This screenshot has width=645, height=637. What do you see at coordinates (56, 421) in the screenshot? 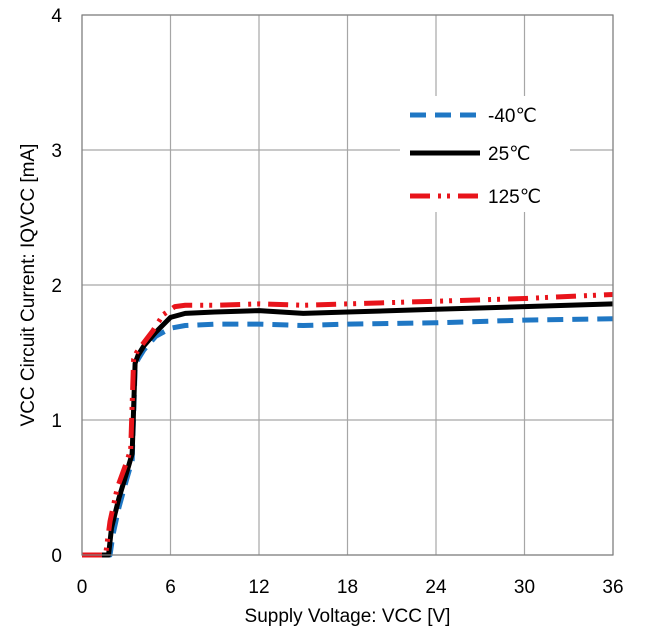
I see `y-tick-label: 1` at bounding box center [56, 421].